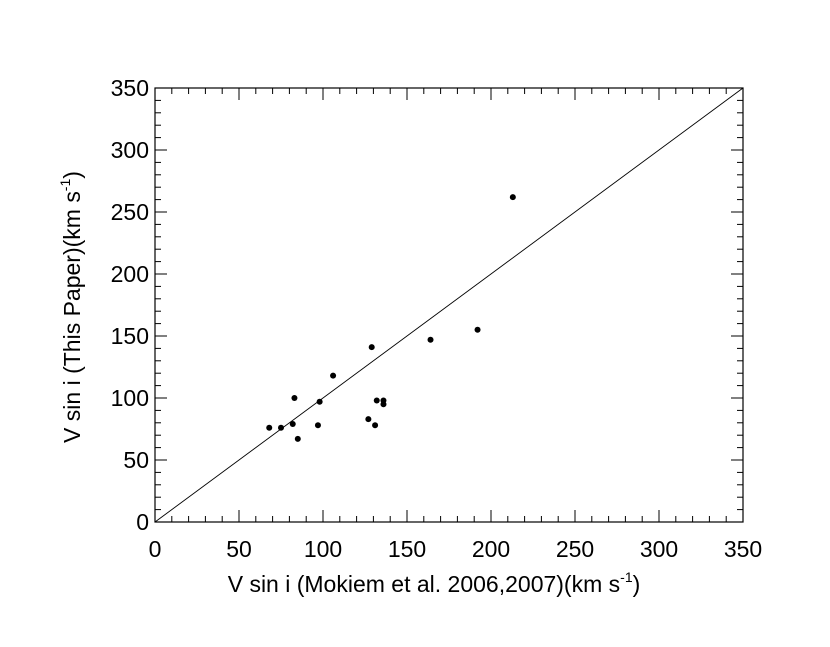  Describe the element at coordinates (659, 549) in the screenshot. I see `x-tick-label: 300` at that location.